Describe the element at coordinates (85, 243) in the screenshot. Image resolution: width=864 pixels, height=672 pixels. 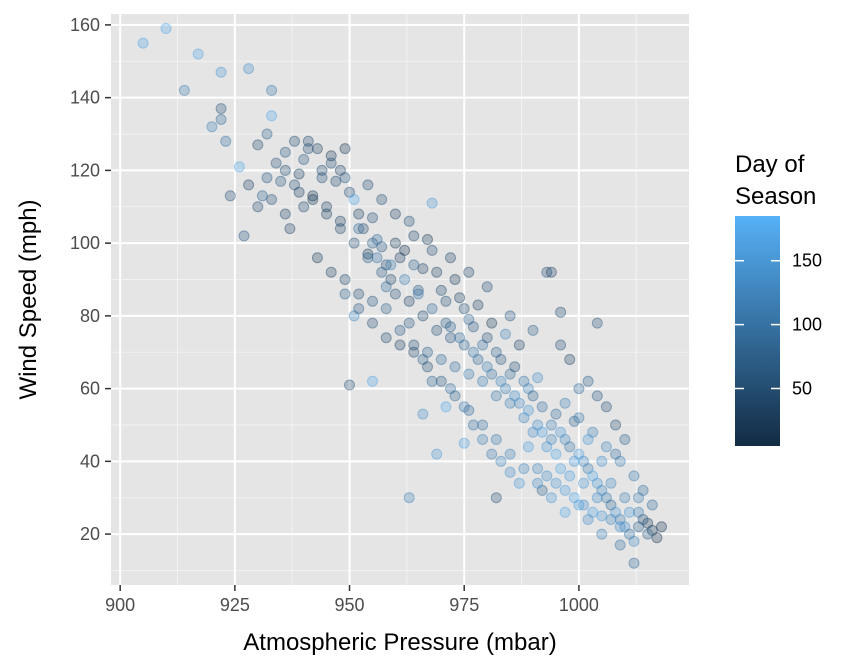
I see `y-tick-label: 100` at that location.